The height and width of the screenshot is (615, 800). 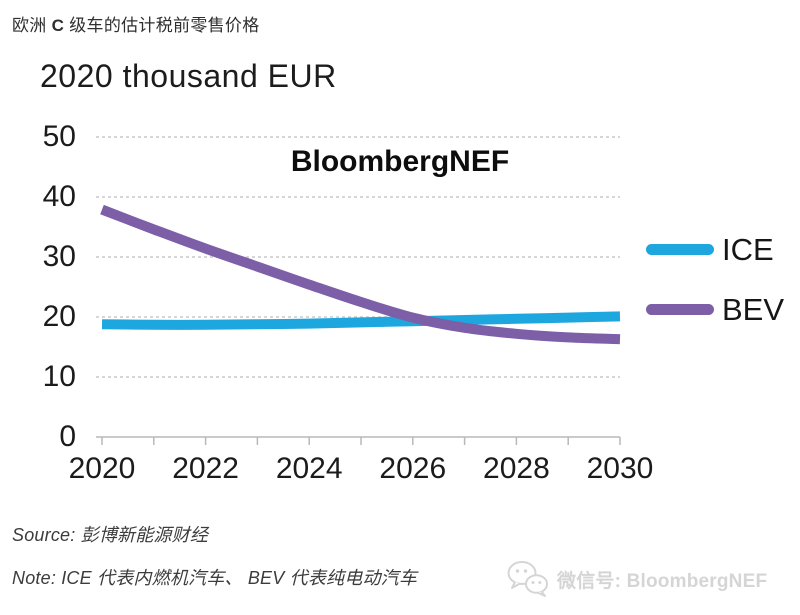 I want to click on x-tick-label-2028: 2028, so click(x=516, y=468).